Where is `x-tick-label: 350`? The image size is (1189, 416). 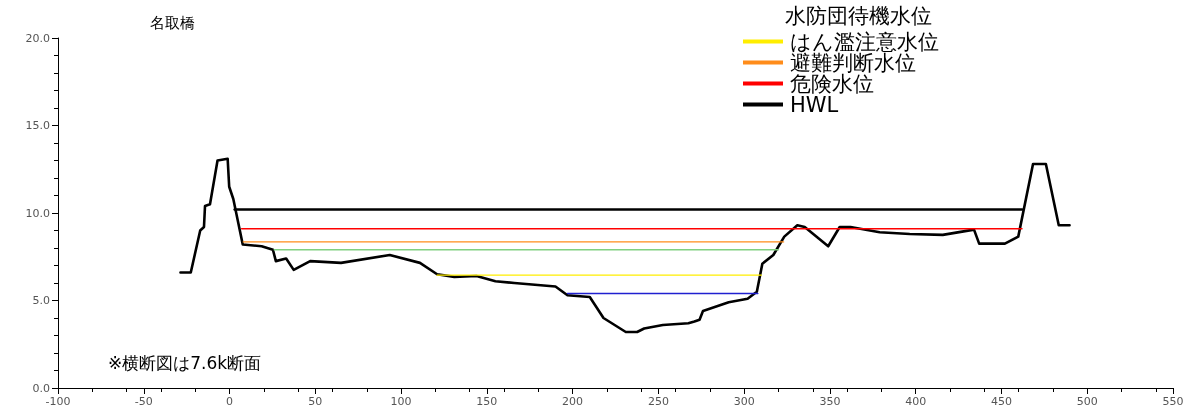
x-tick-label: 350 is located at coordinates (830, 401).